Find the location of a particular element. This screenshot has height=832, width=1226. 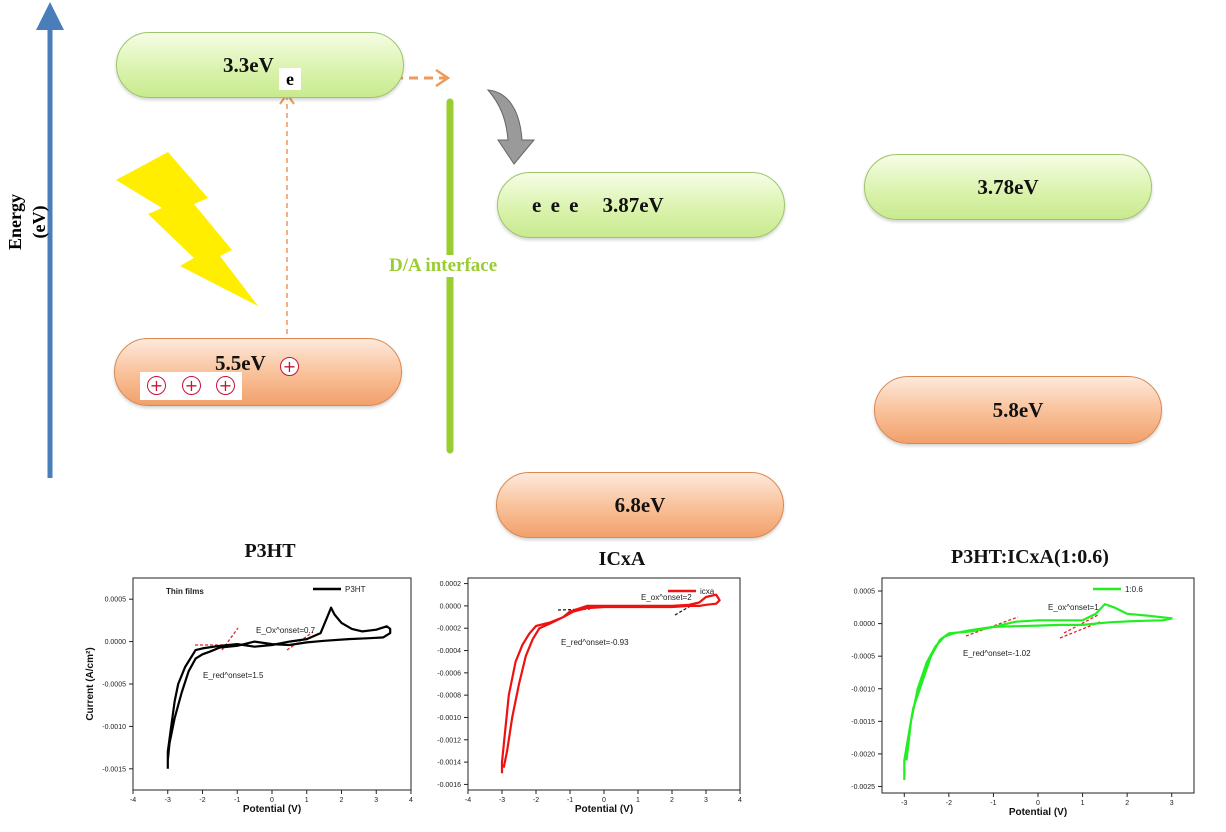

blend-lumo-value: 3.78eV is located at coordinates (1008, 186).